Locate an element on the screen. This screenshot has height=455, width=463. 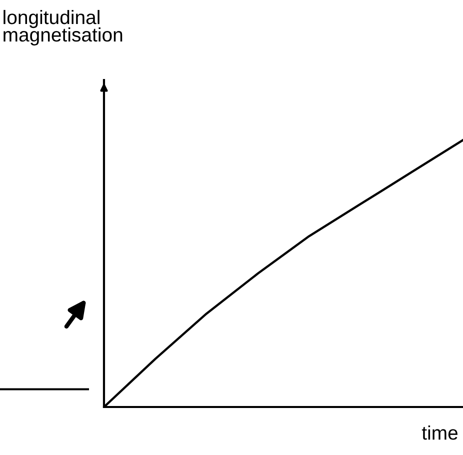
x-axis-title: time is located at coordinates (440, 433).